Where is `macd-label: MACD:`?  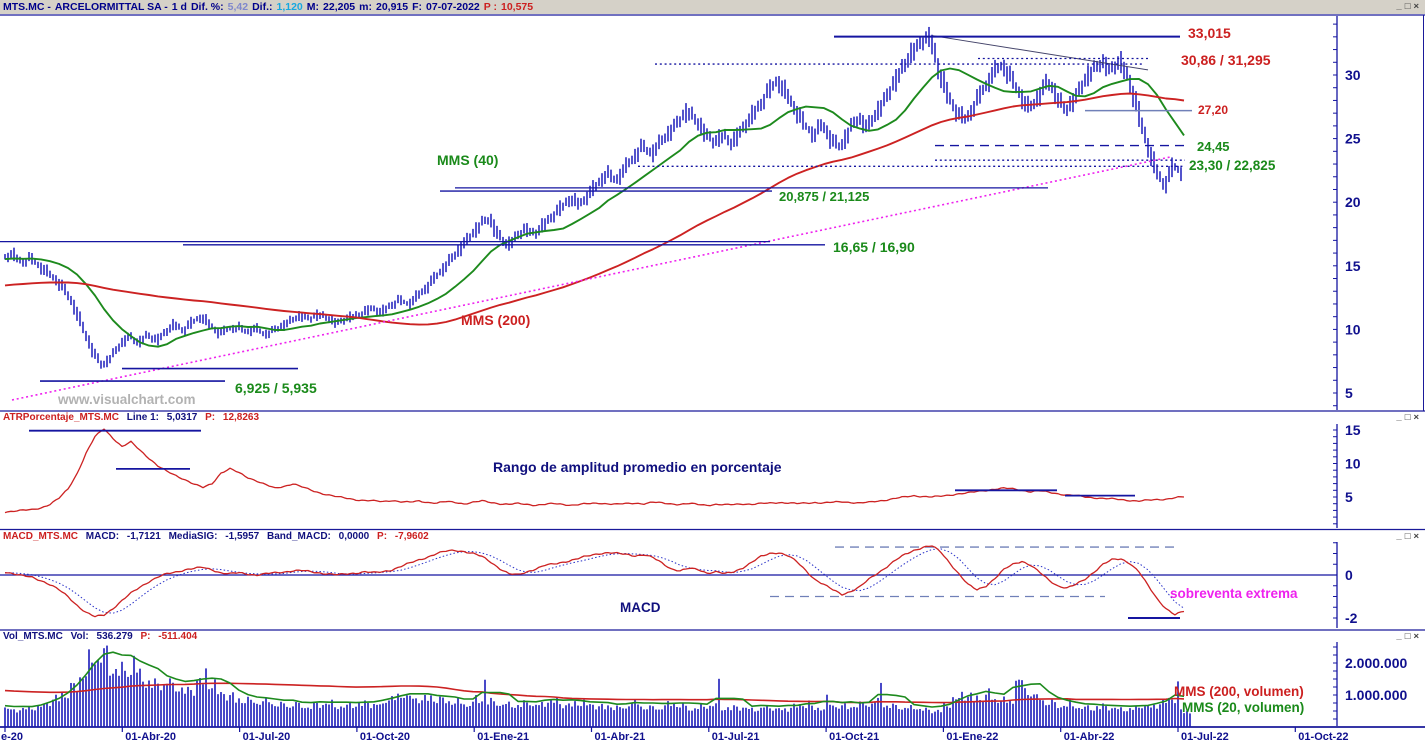 macd-label: MACD: is located at coordinates (102, 536).